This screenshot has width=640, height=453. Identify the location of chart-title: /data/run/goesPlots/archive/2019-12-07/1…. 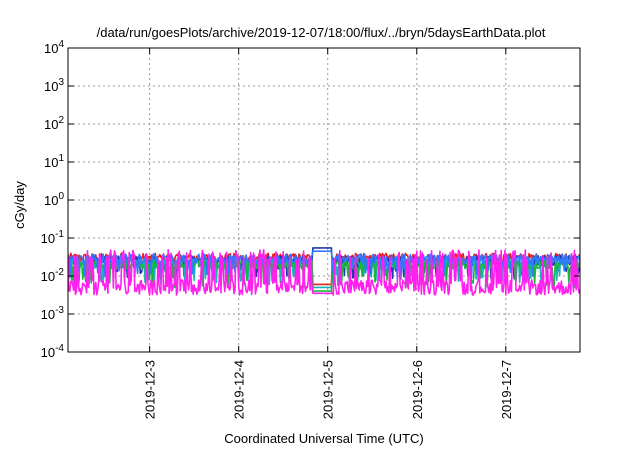
(321, 32).